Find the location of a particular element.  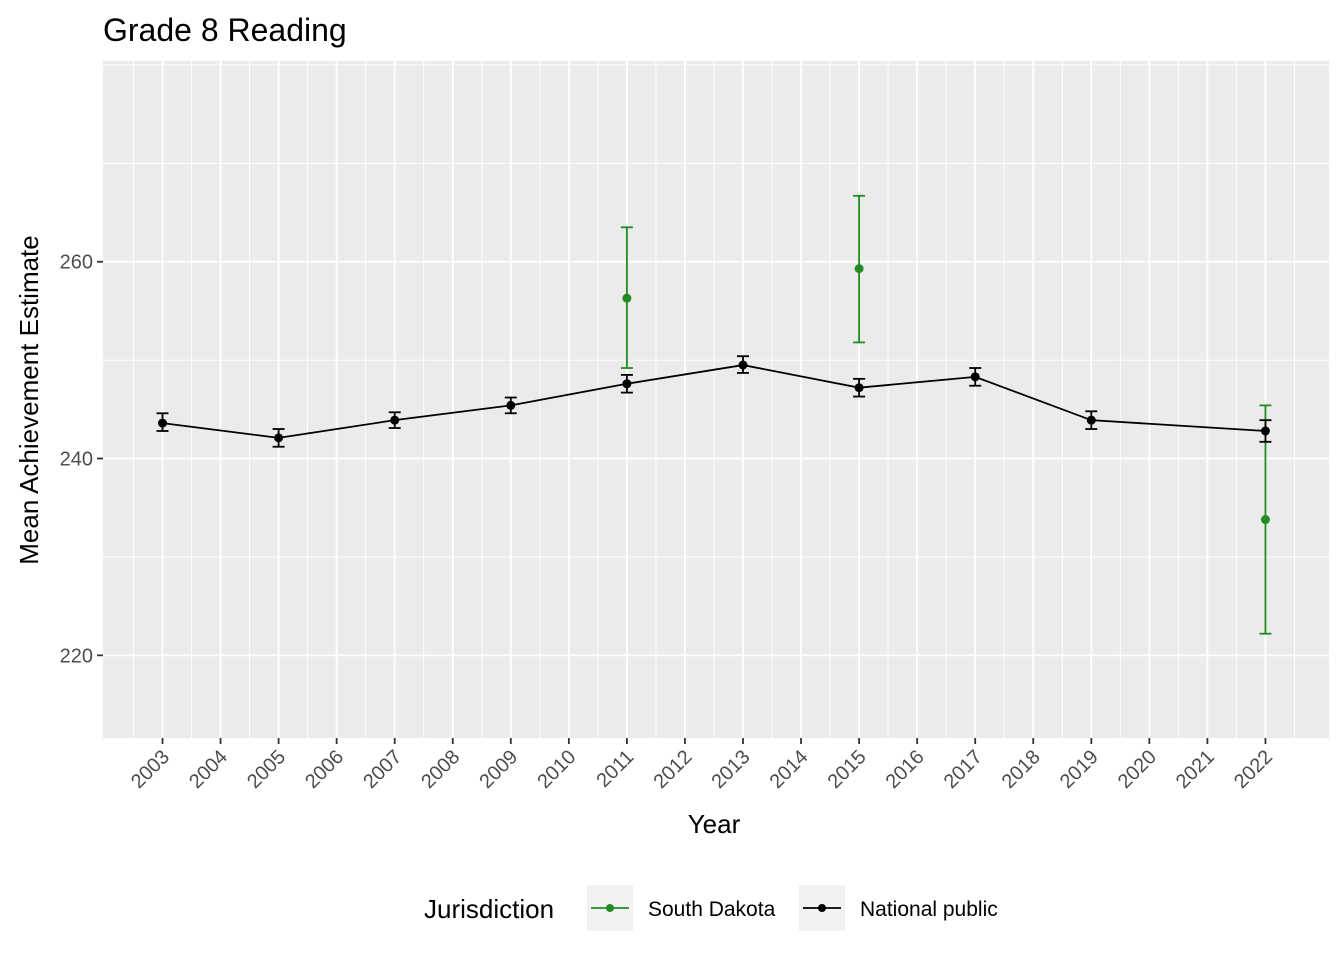

x-tick-label: 2013 is located at coordinates (731, 769).